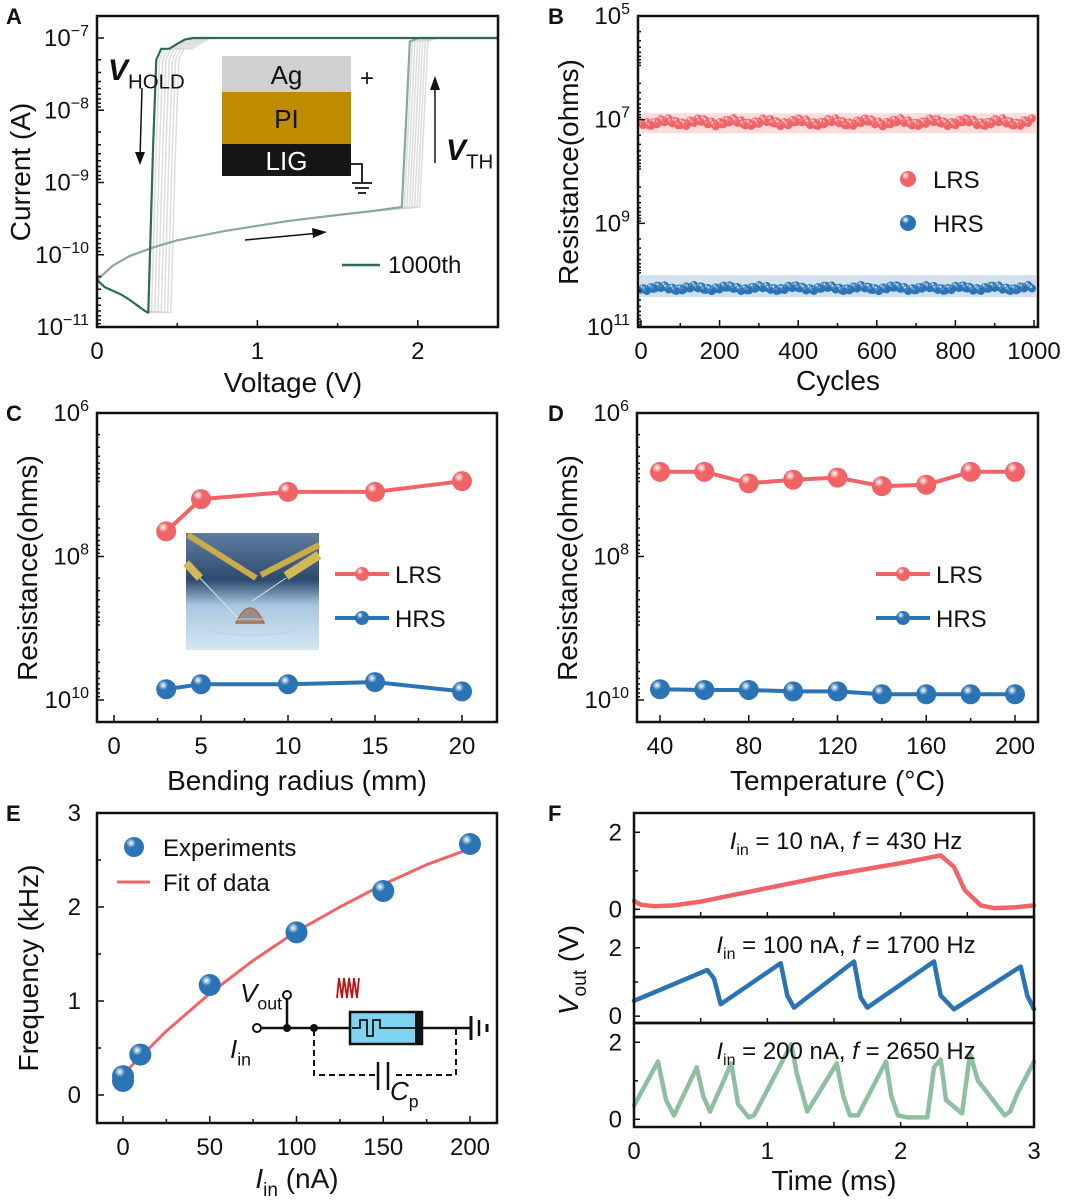  Describe the element at coordinates (286, 119) in the screenshot. I see `layer-label-pi: PI` at that location.